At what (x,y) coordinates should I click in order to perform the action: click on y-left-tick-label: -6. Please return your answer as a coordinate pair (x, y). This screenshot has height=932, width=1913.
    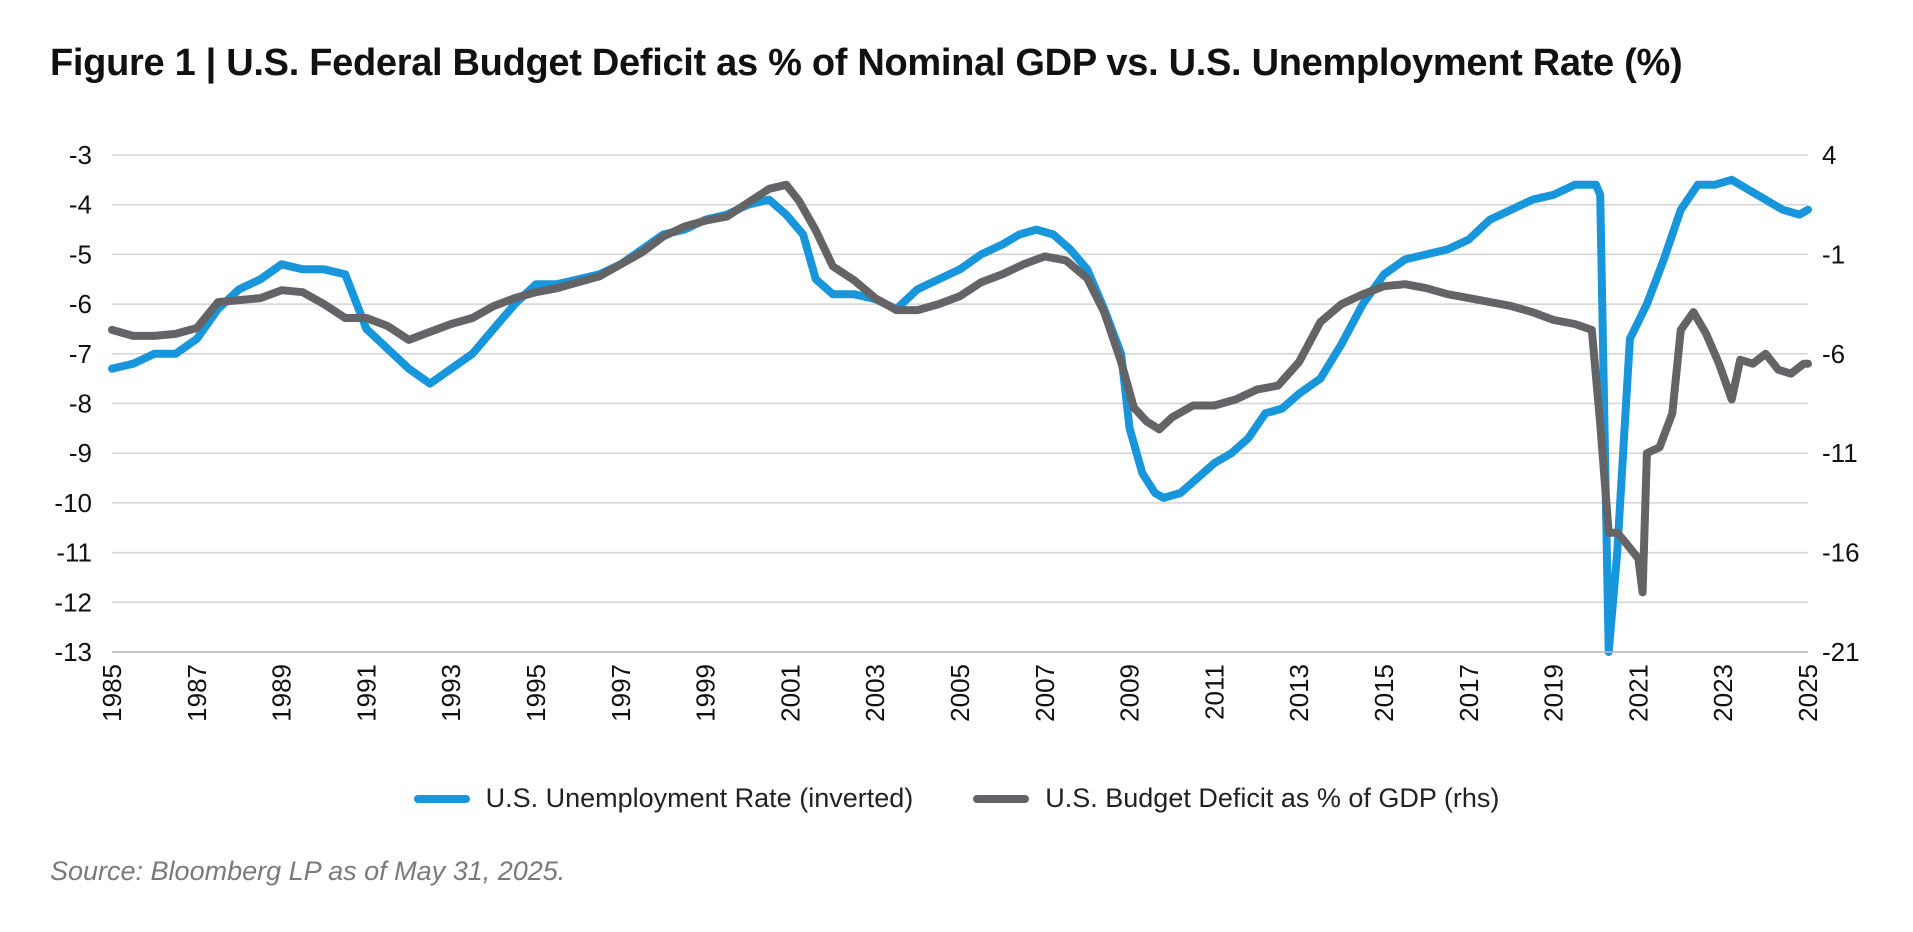
    Looking at the image, I should click on (80, 304).